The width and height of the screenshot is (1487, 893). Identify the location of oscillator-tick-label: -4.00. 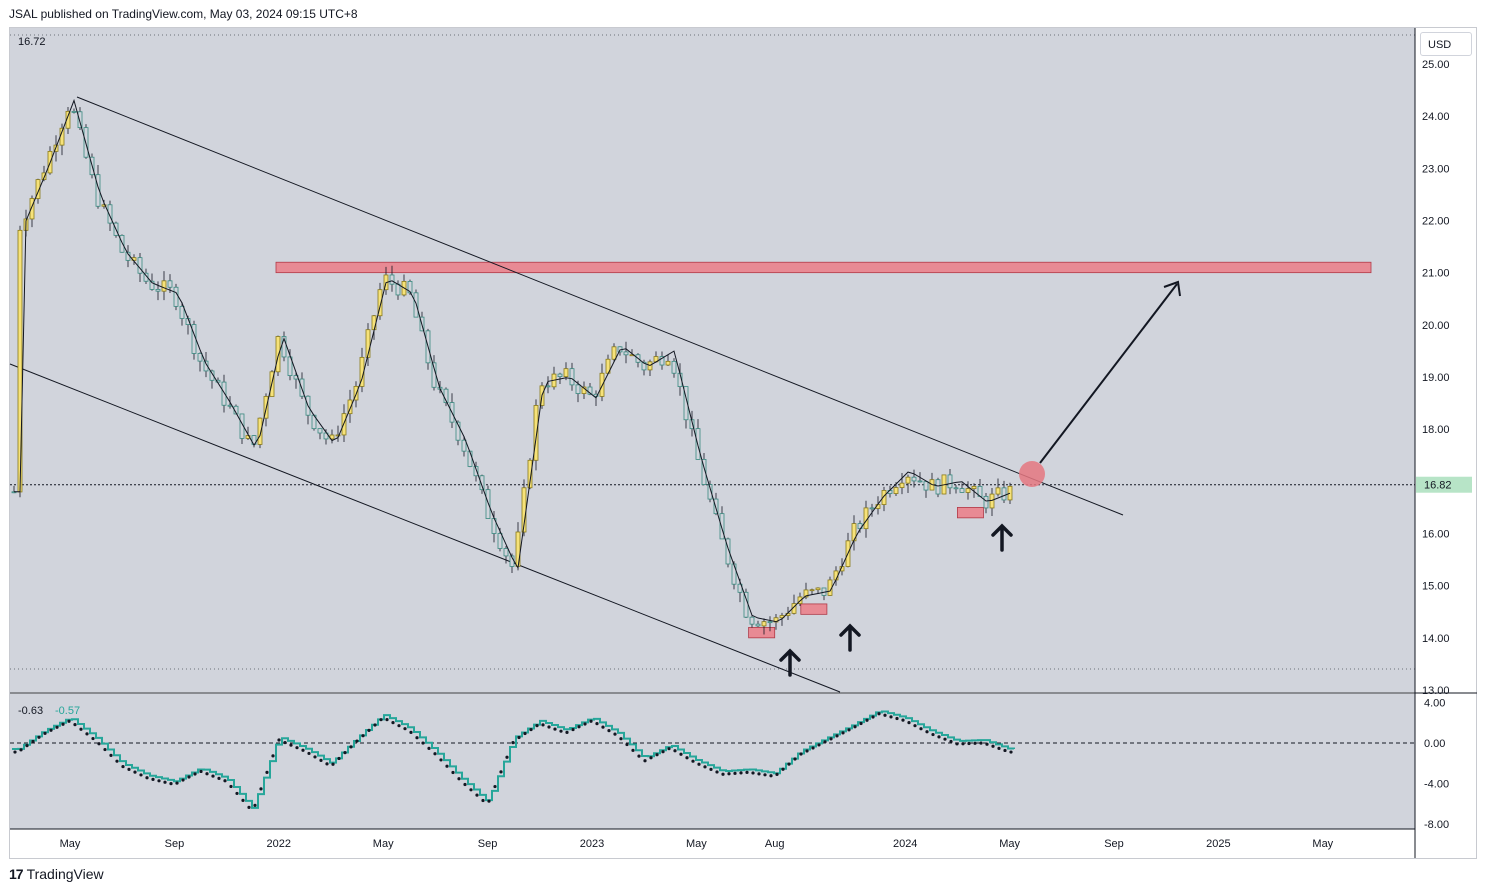
(1436, 784).